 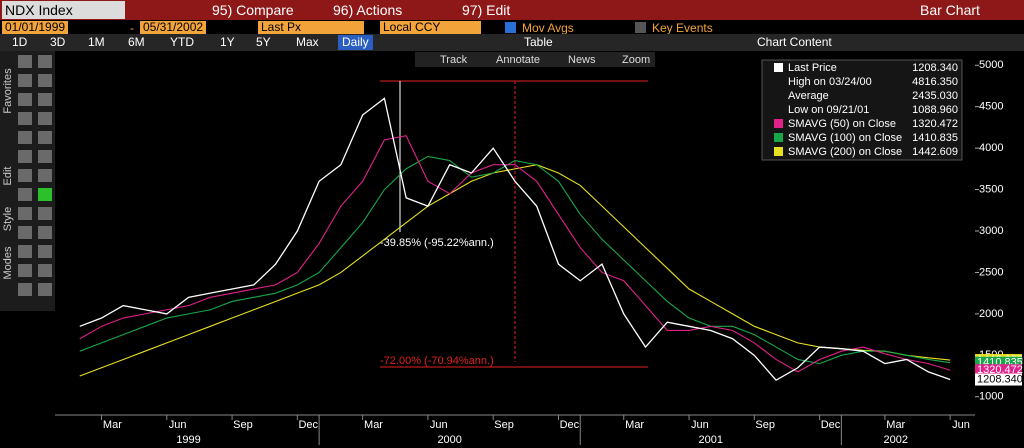 I want to click on ticker-input: NDX Index, so click(x=63, y=10).